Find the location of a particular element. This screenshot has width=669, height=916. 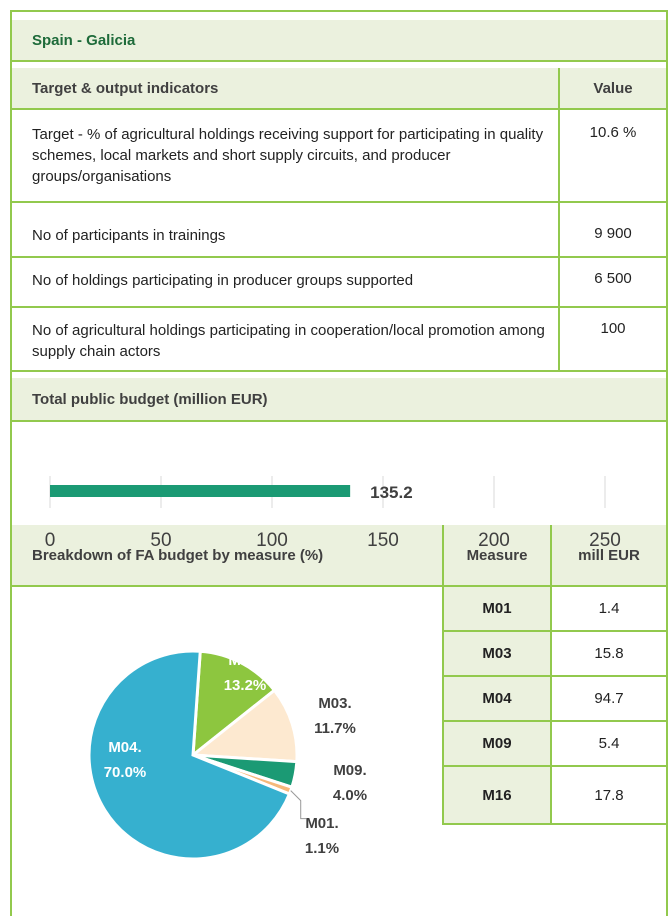

indicator: No of participants in trainings is located at coordinates (129, 235).